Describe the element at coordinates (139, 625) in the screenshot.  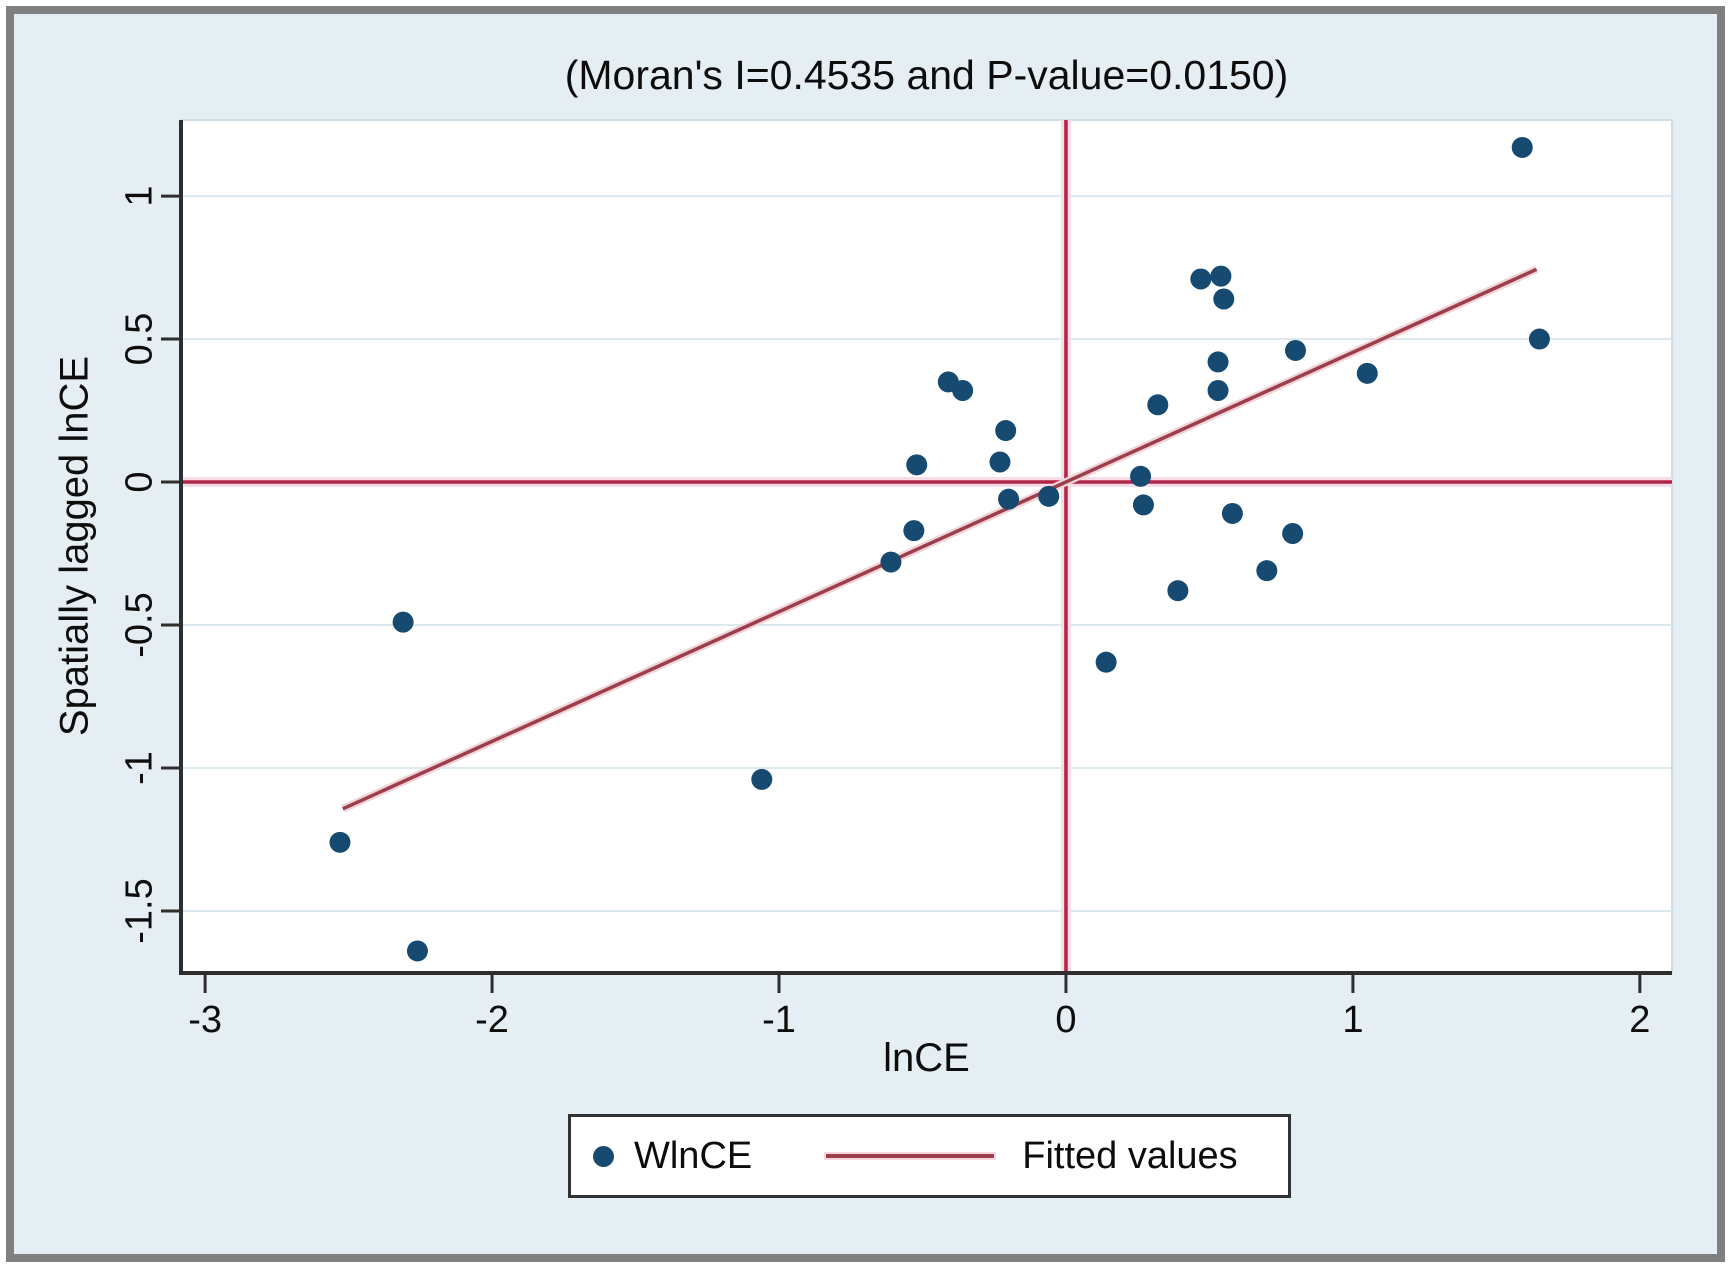
I see `y-tick-label: -0.5` at that location.